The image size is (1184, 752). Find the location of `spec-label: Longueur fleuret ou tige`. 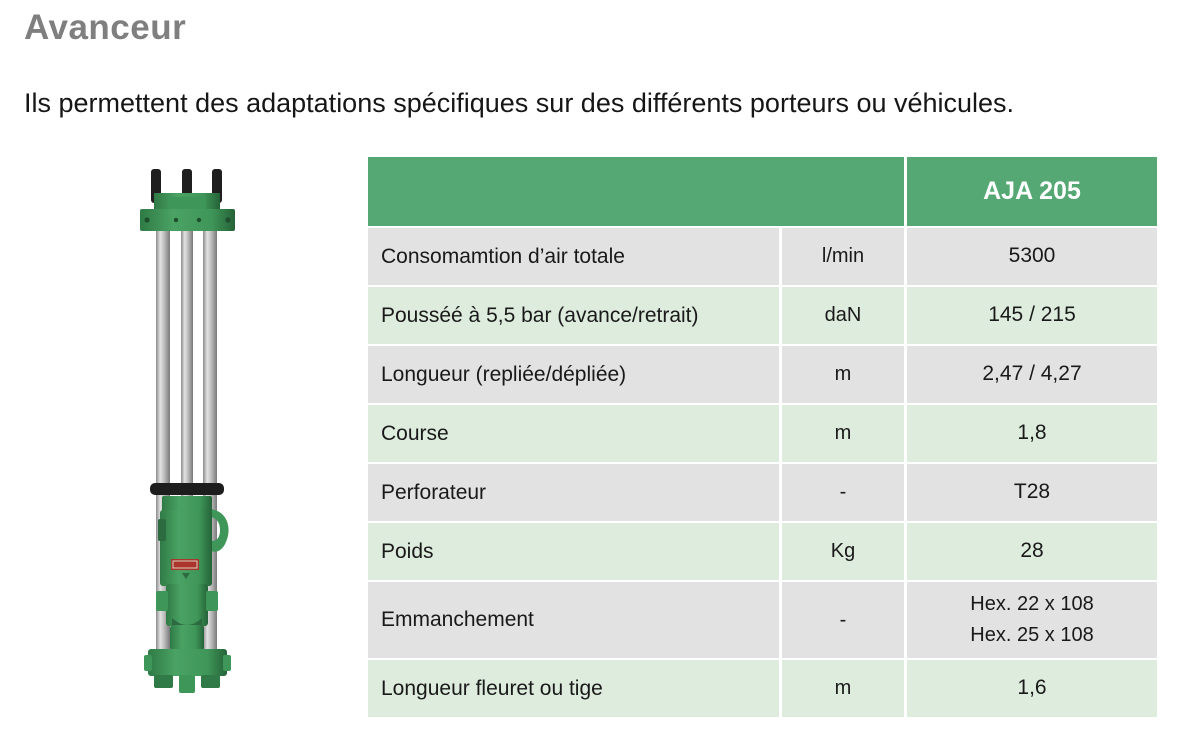

spec-label: Longueur fleuret ou tige is located at coordinates (573, 688).